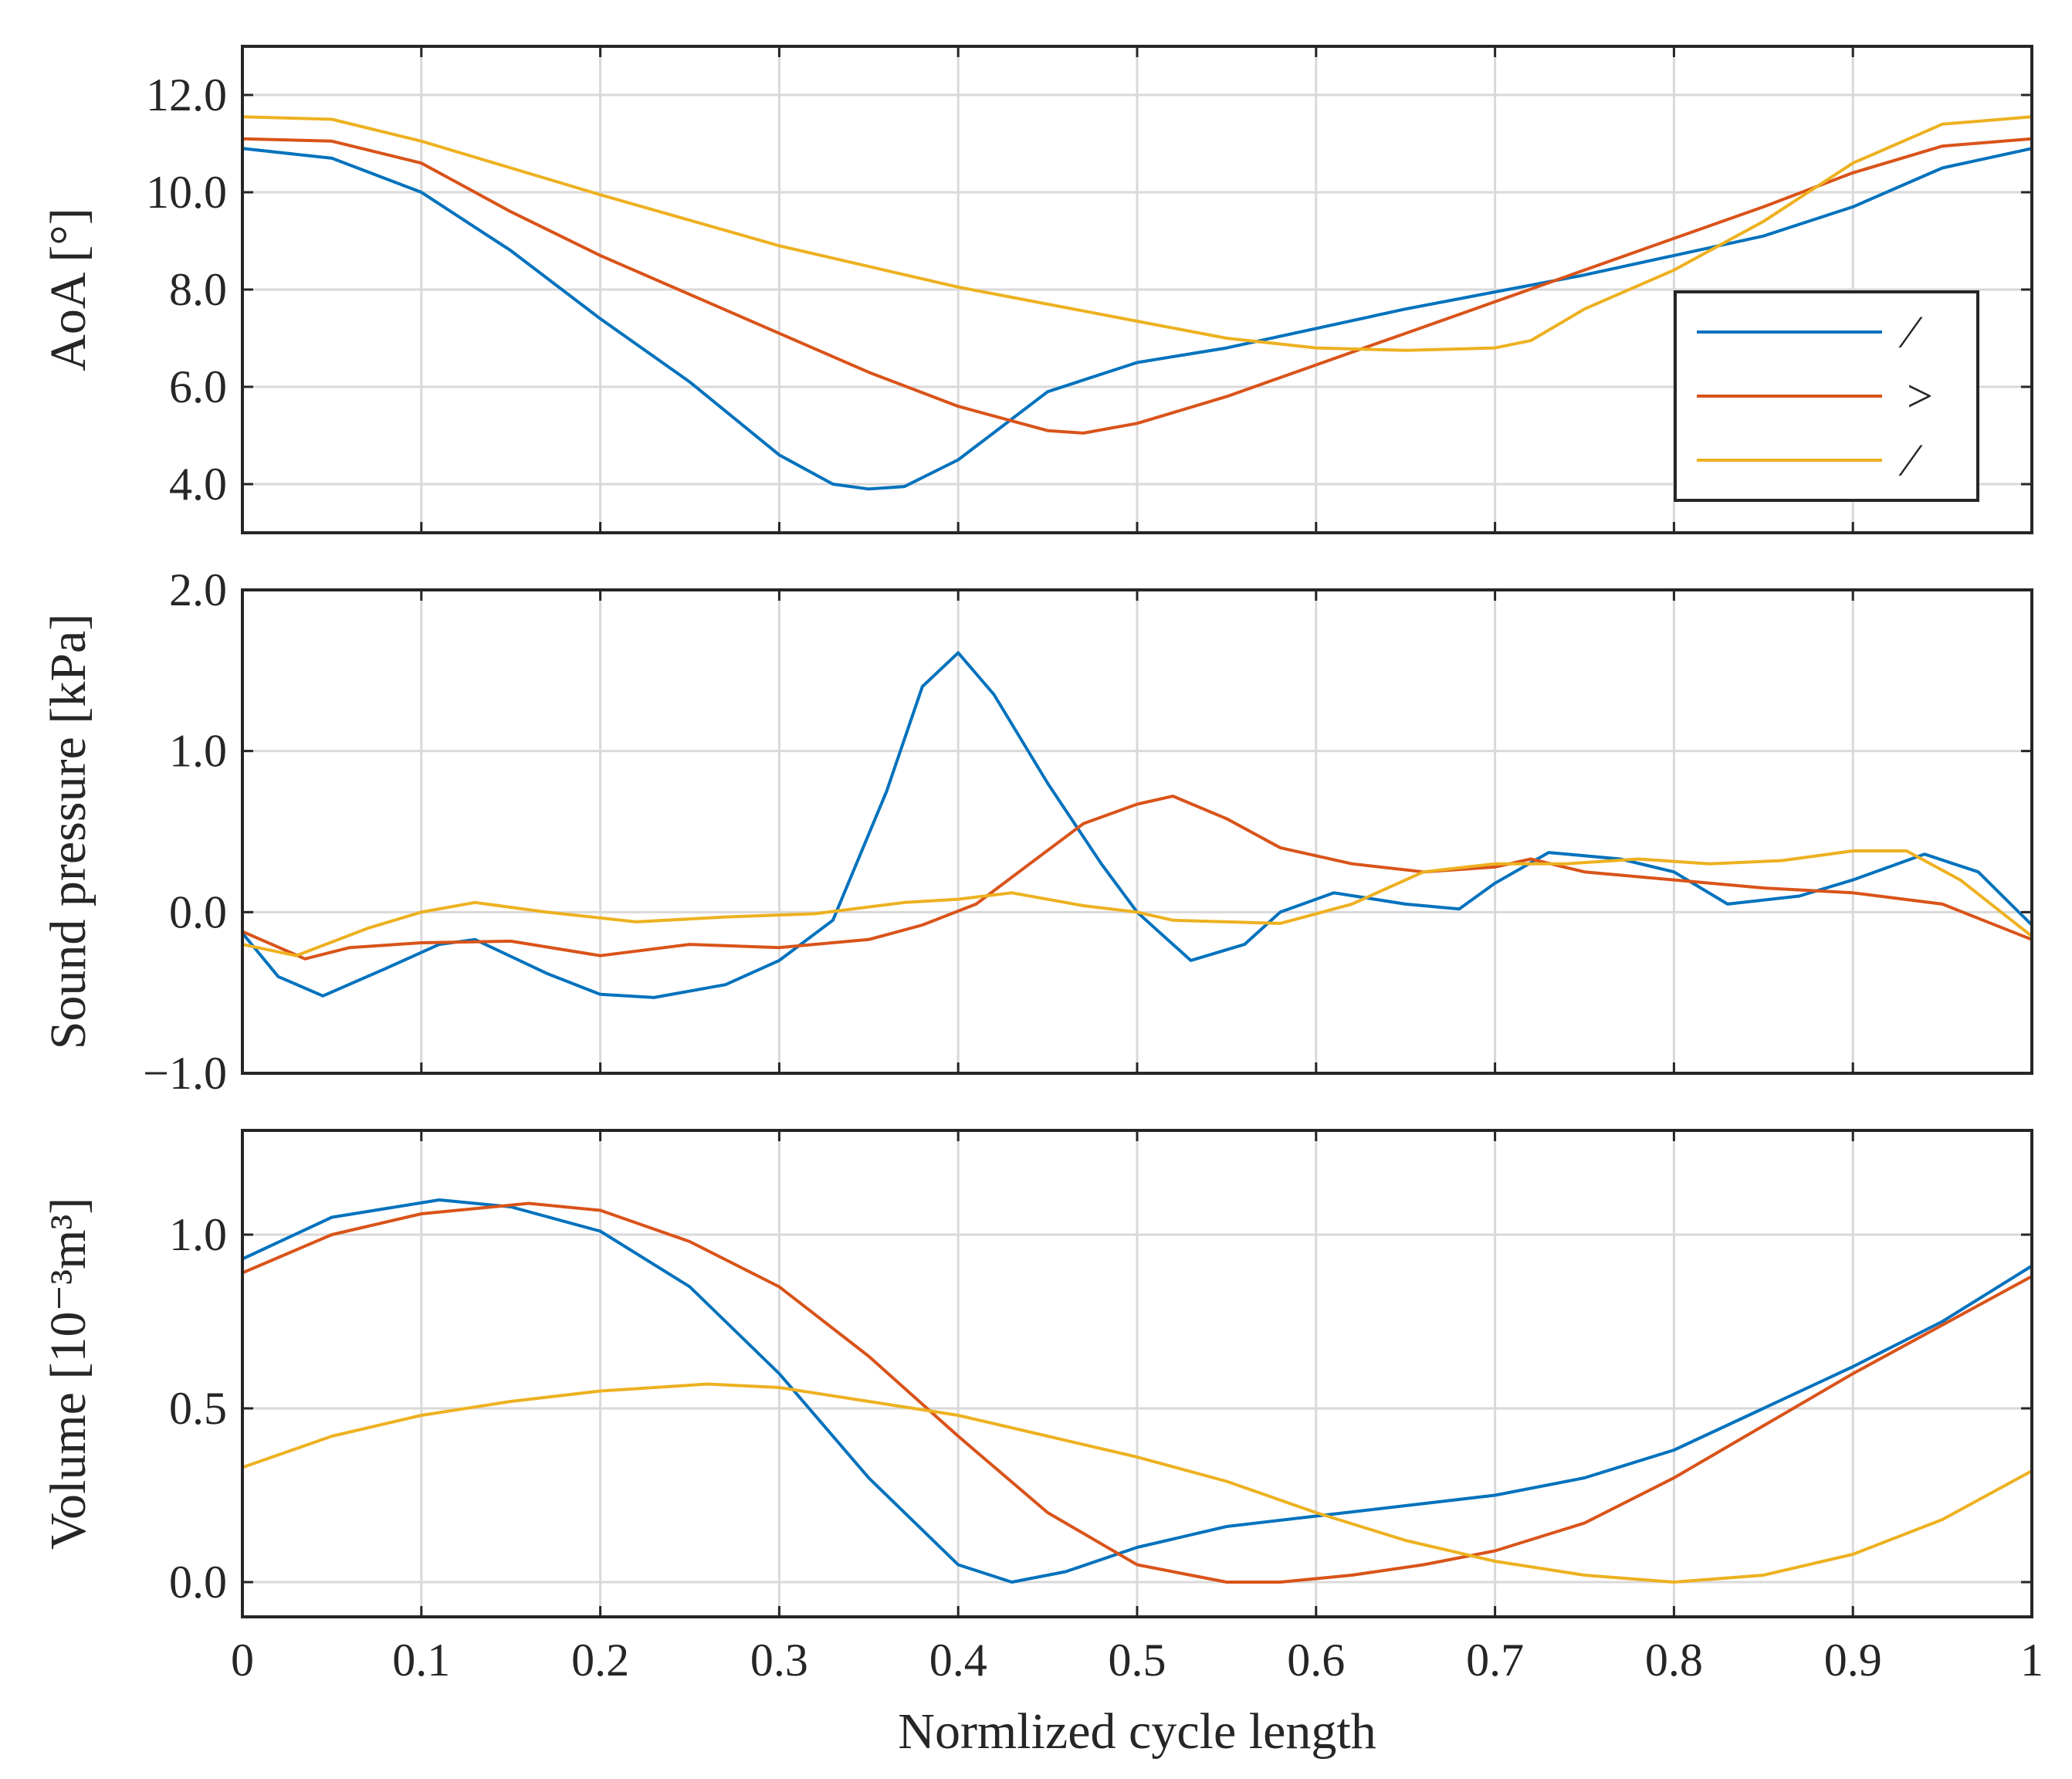  What do you see at coordinates (186, 94) in the screenshot?
I see `aoa-y-tick-label: 12.0` at bounding box center [186, 94].